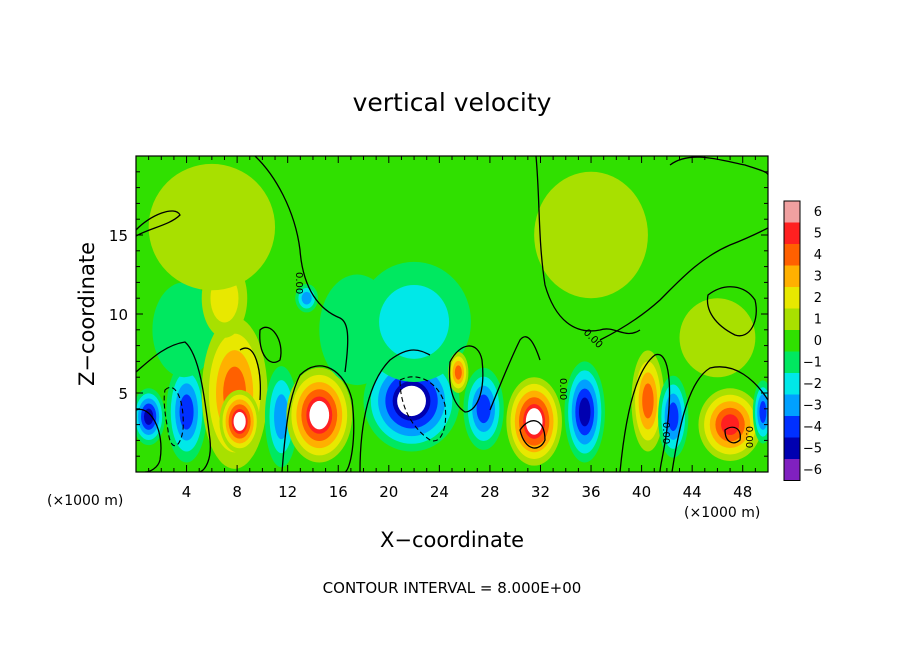 This screenshot has width=904, height=654. What do you see at coordinates (87, 314) in the screenshot?
I see `y-axis-label: Z−coordinate` at bounding box center [87, 314].